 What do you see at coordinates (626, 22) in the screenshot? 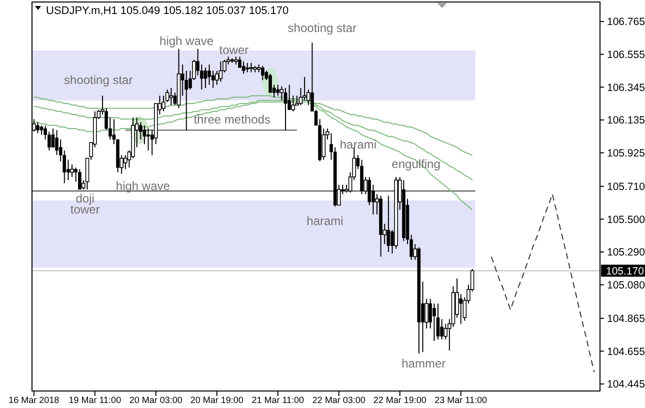
I see `y-tick-label: 106.765` at bounding box center [626, 22].